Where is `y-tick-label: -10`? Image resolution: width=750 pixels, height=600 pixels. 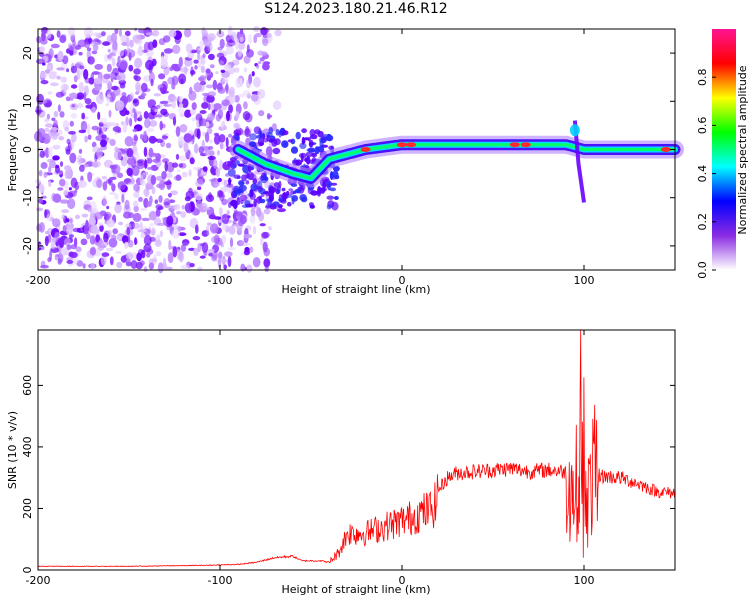
y-tick-label: -10 is located at coordinates (27, 198).